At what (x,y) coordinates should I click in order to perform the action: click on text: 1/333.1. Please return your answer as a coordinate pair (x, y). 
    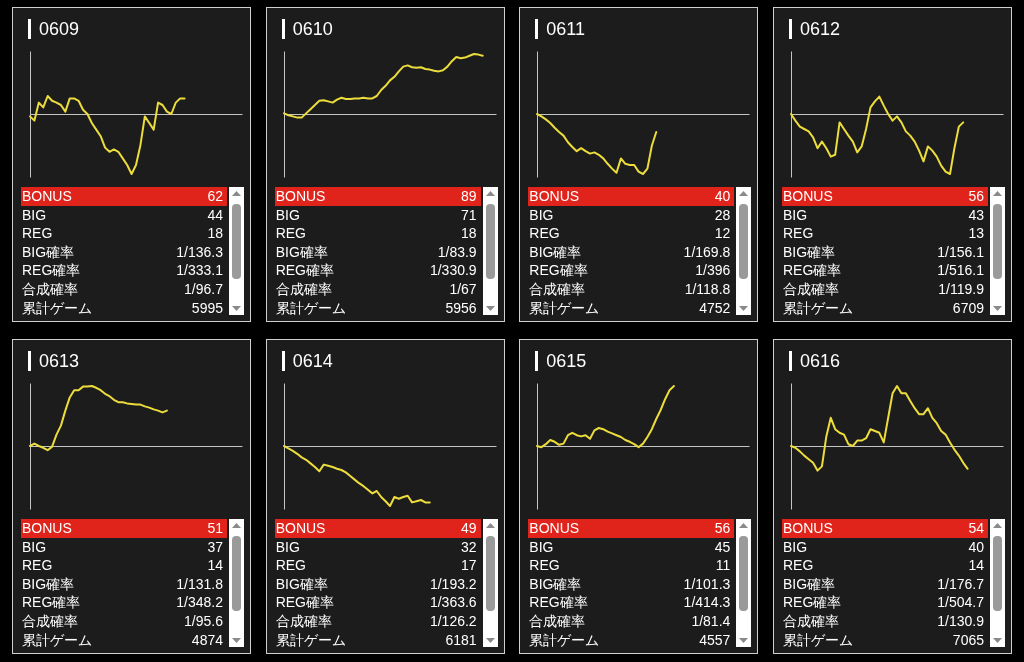
    Looking at the image, I should click on (199, 270).